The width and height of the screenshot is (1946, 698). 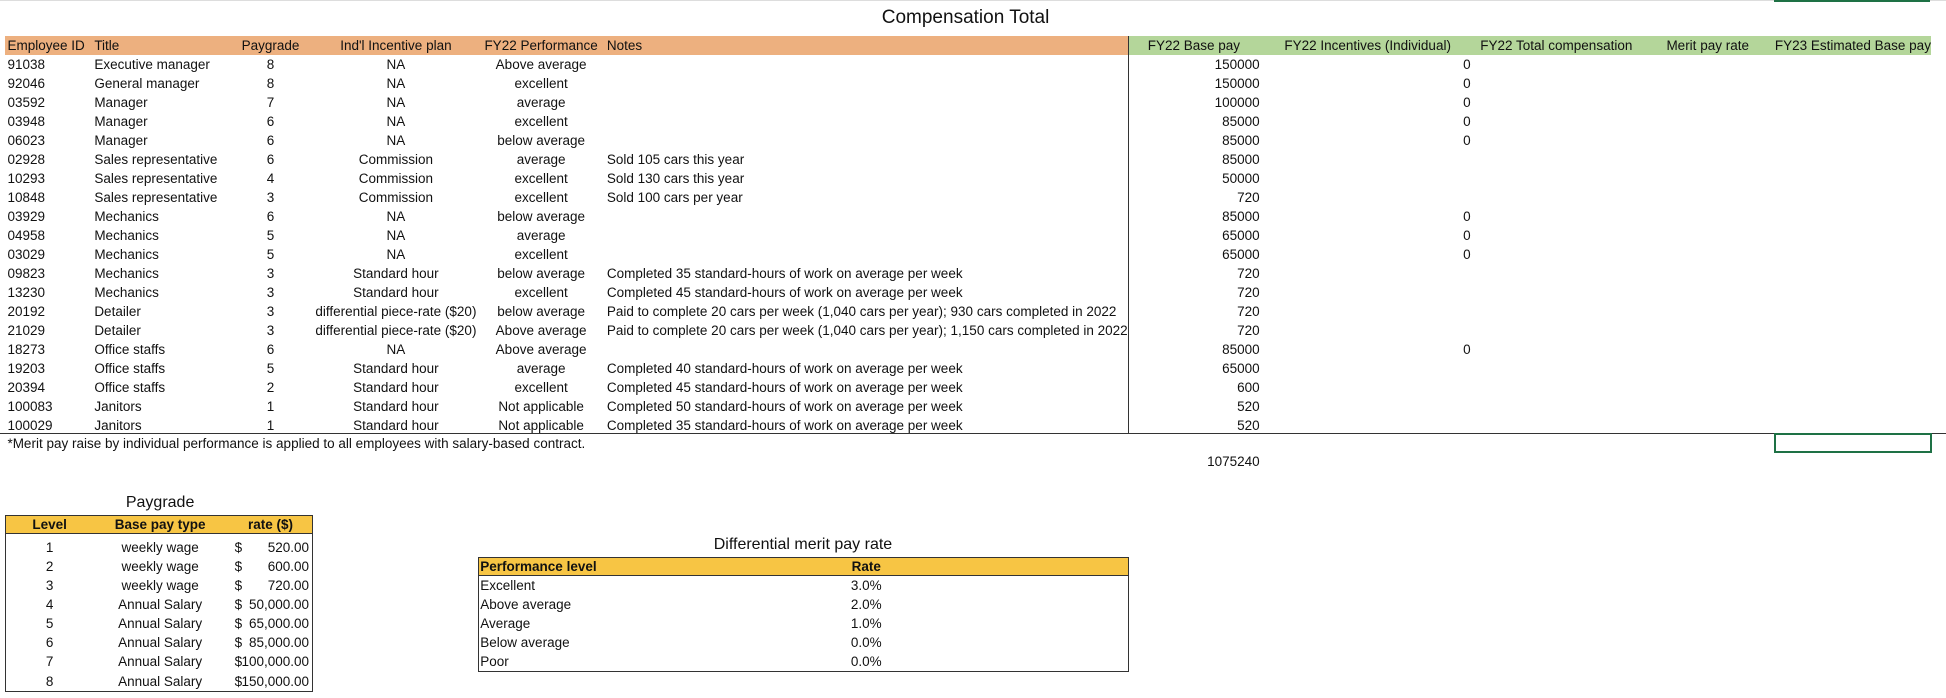 I want to click on cell-id: 03592, so click(x=26, y=102).